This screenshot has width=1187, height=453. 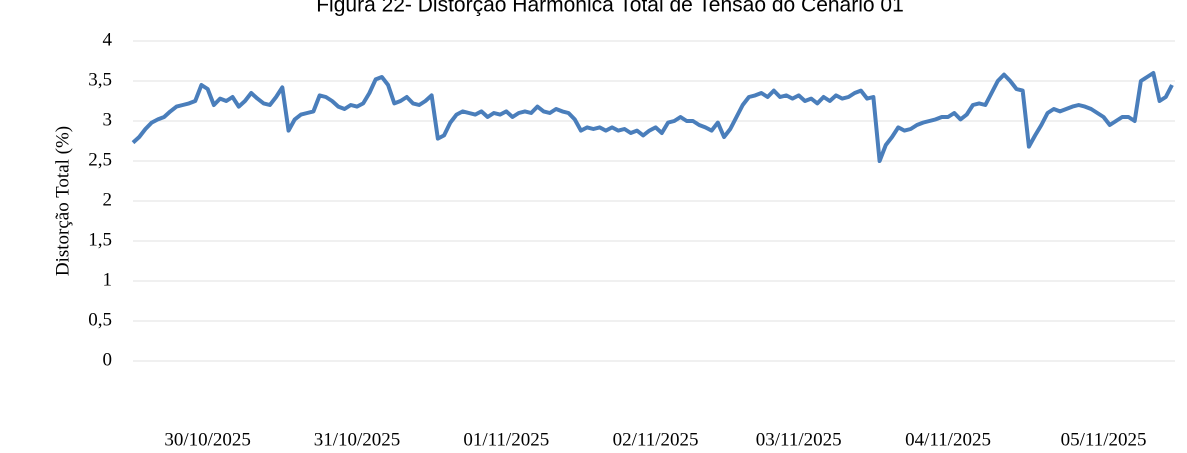 I want to click on y-tick-label: 2,5, so click(x=100, y=159).